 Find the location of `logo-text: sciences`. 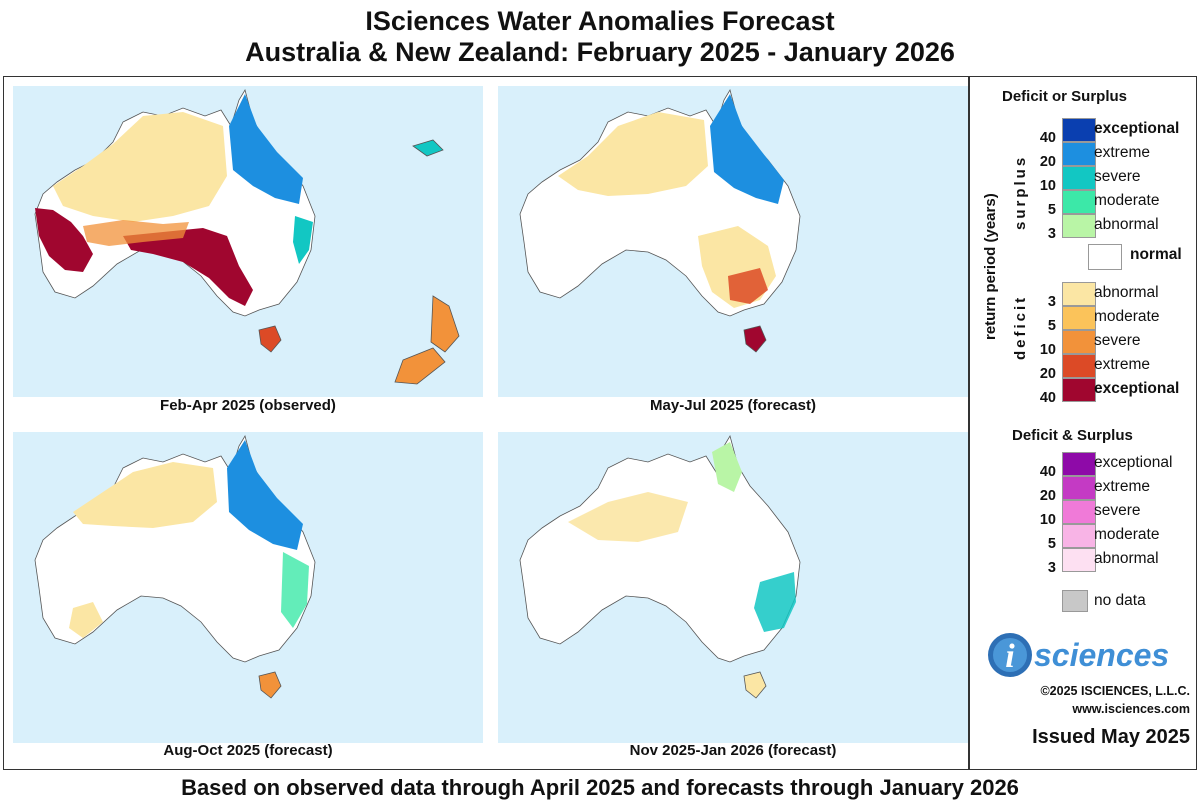

logo-text: sciences is located at coordinates (1101, 655).